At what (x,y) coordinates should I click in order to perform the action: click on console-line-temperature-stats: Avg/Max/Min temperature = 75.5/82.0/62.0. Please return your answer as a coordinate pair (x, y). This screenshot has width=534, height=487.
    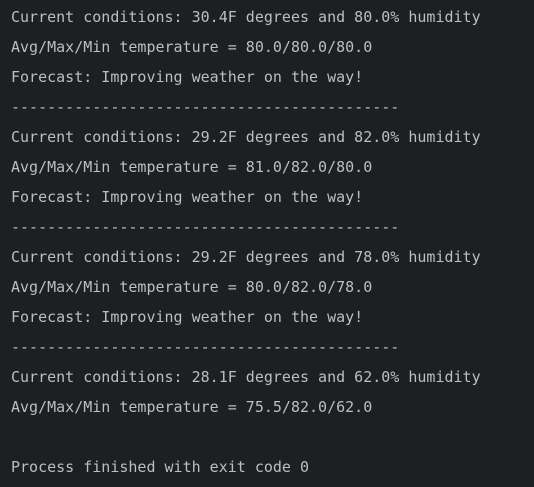
    Looking at the image, I should click on (192, 407).